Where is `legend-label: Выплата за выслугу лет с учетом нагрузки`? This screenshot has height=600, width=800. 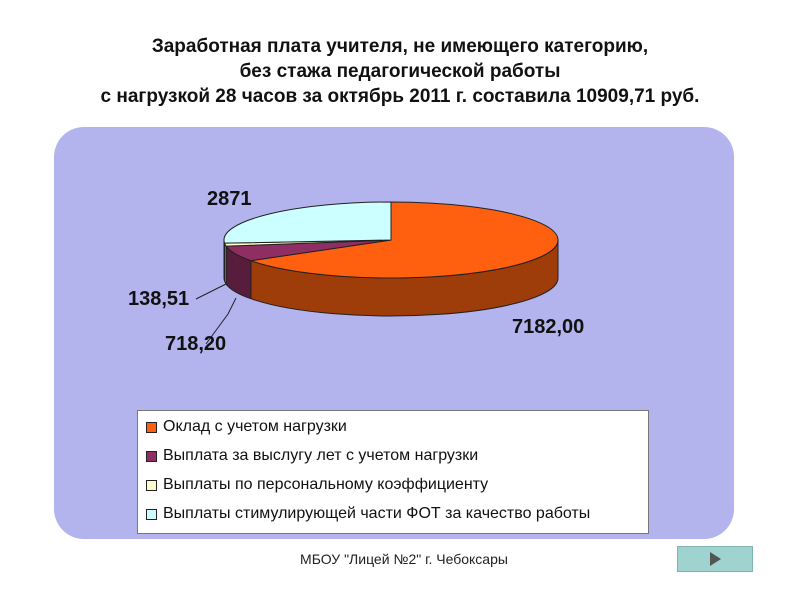
legend-label: Выплата за выслугу лет с учетом нагрузки is located at coordinates (321, 455).